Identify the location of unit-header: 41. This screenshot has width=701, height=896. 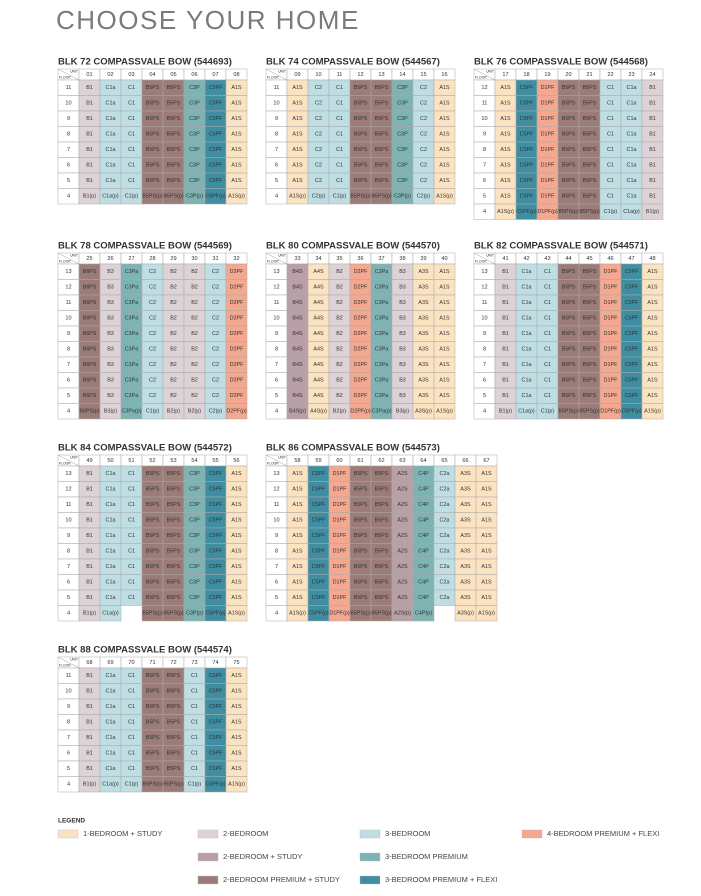
(505, 259).